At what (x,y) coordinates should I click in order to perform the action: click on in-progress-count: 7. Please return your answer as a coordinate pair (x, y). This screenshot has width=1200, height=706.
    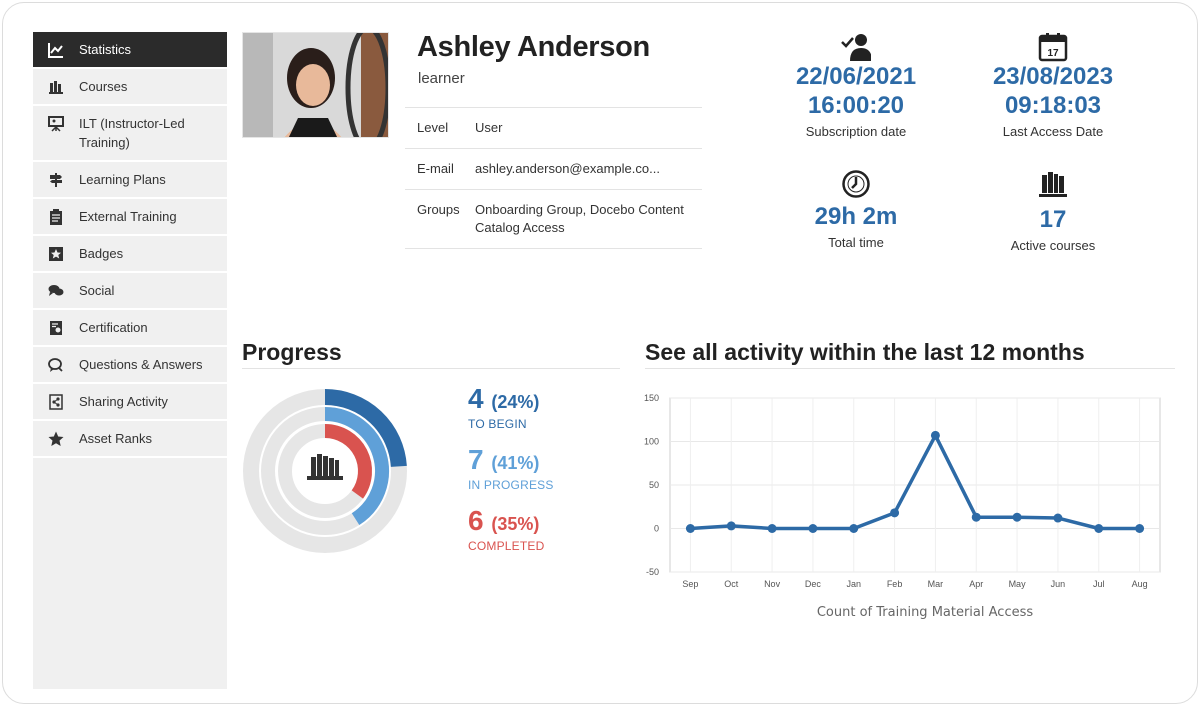
    Looking at the image, I should click on (476, 459).